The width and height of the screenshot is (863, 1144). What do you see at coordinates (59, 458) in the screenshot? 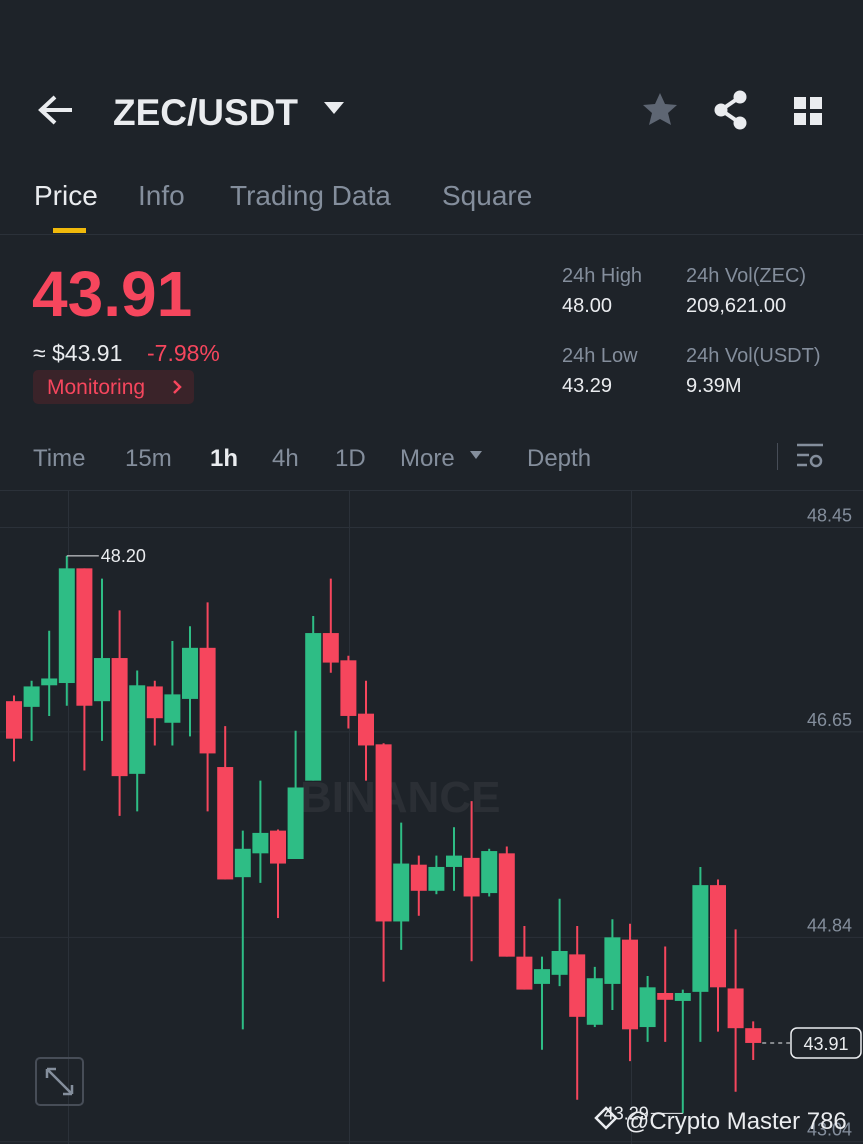
I see `interval: Time` at bounding box center [59, 458].